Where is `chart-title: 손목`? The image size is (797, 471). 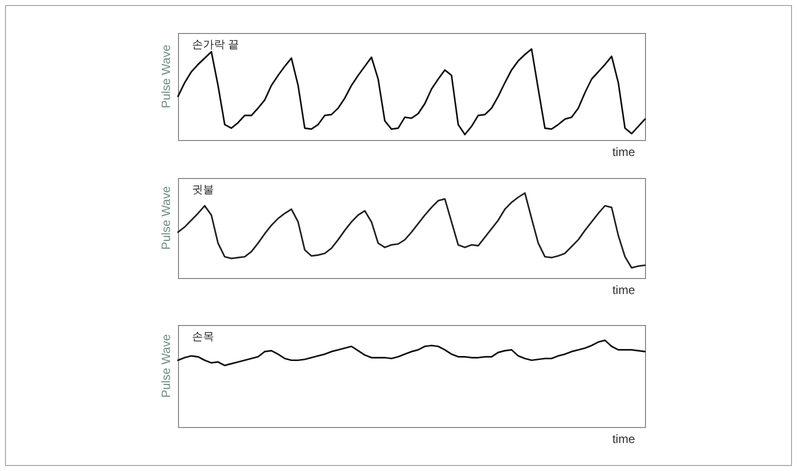 chart-title: 손목 is located at coordinates (203, 337).